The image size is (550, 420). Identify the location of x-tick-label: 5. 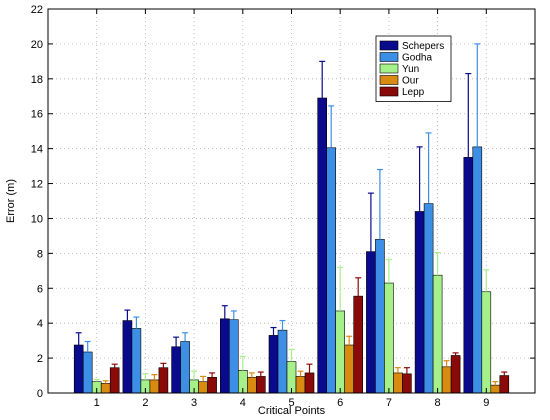
(291, 403).